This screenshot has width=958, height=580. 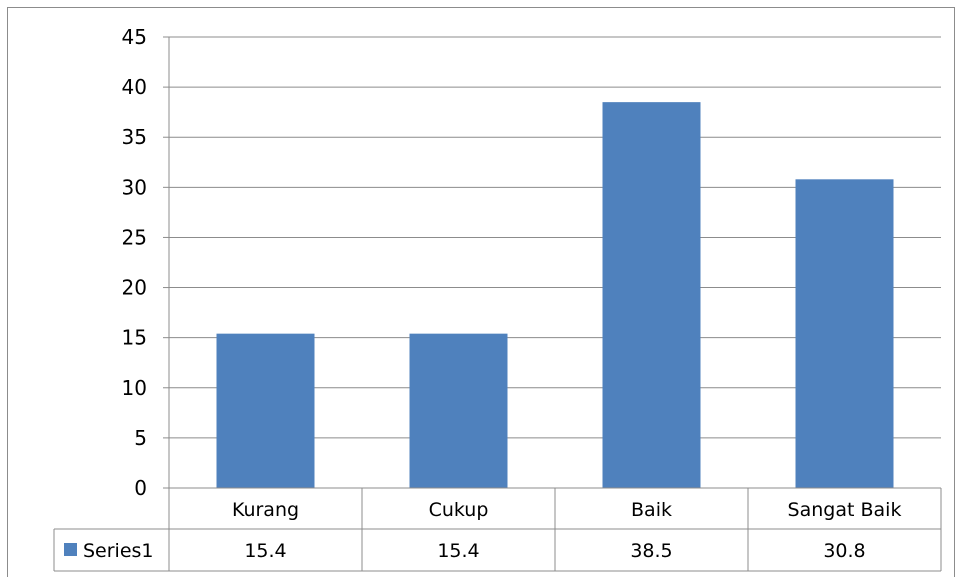 What do you see at coordinates (134, 338) in the screenshot?
I see `y-tick-label: 15` at bounding box center [134, 338].